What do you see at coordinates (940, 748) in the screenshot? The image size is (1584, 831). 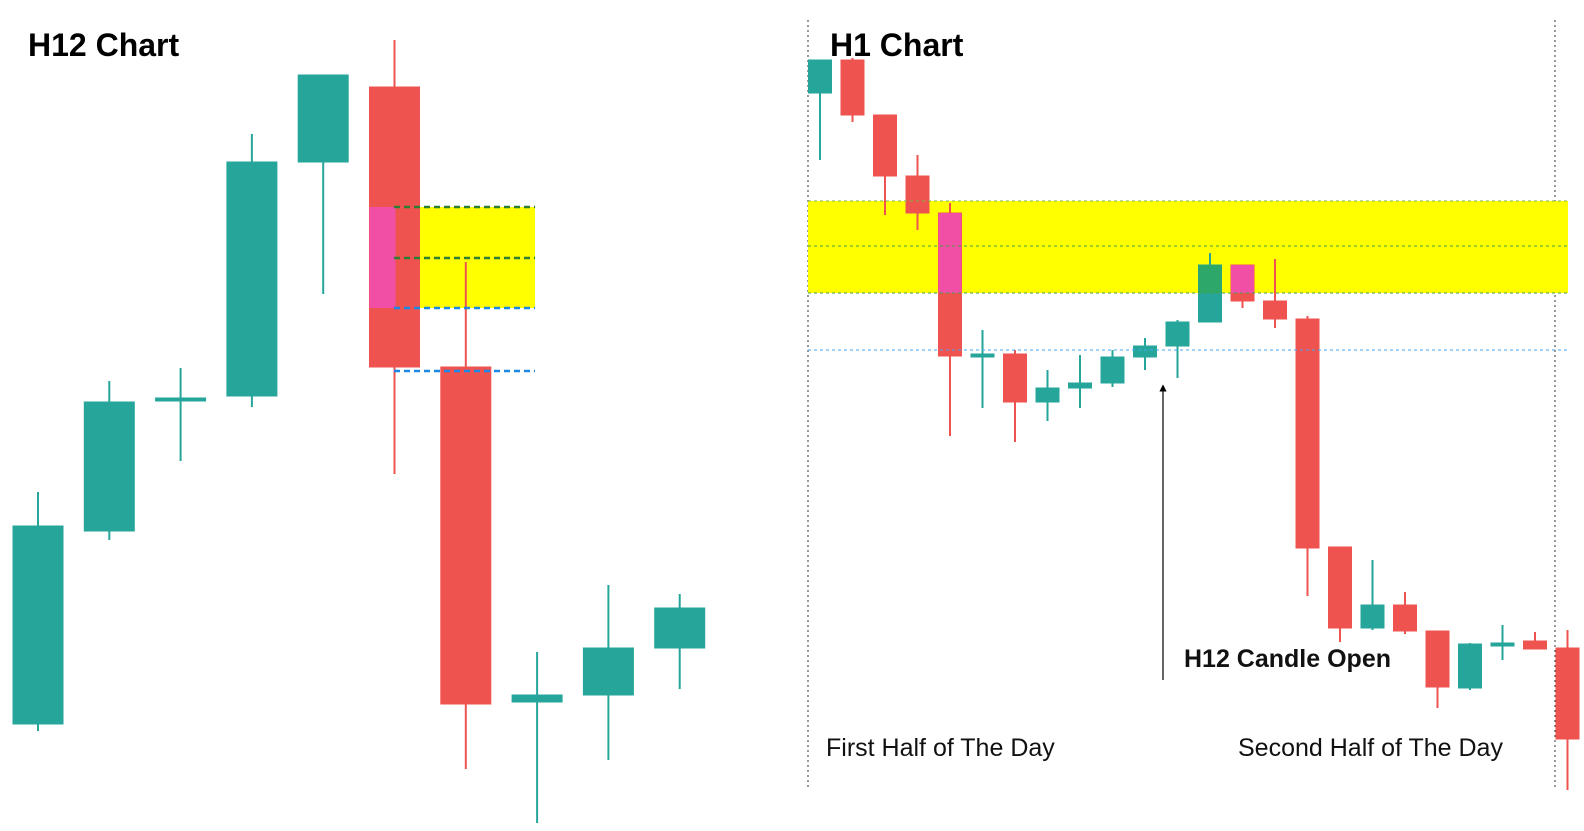 I see `annotation: First Half of The Day` at bounding box center [940, 748].